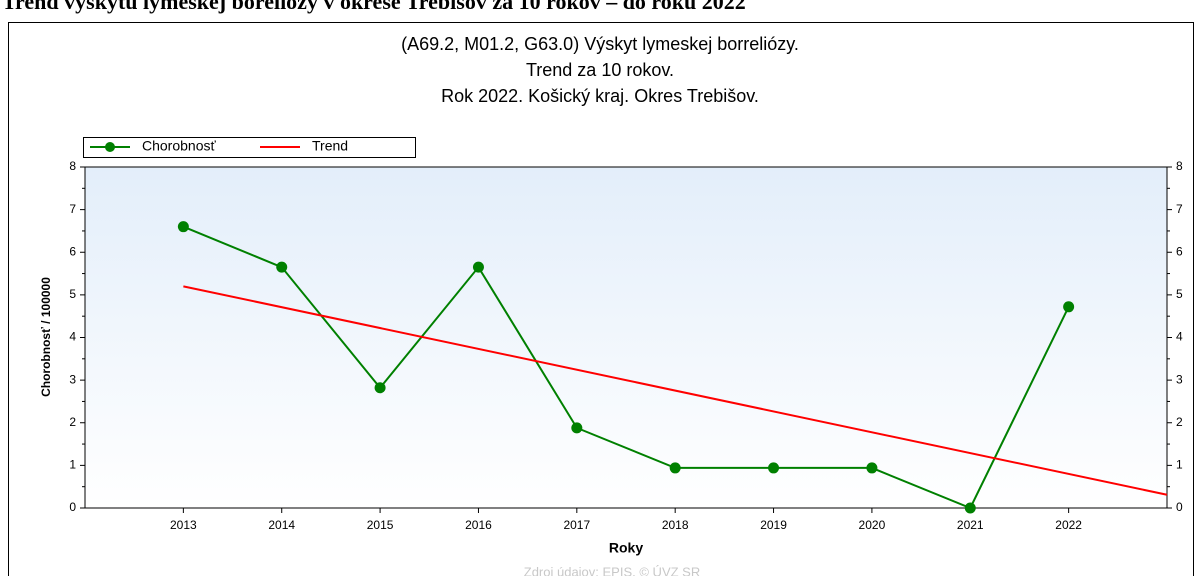  I want to click on x-tick-label: 2020, so click(872, 525).